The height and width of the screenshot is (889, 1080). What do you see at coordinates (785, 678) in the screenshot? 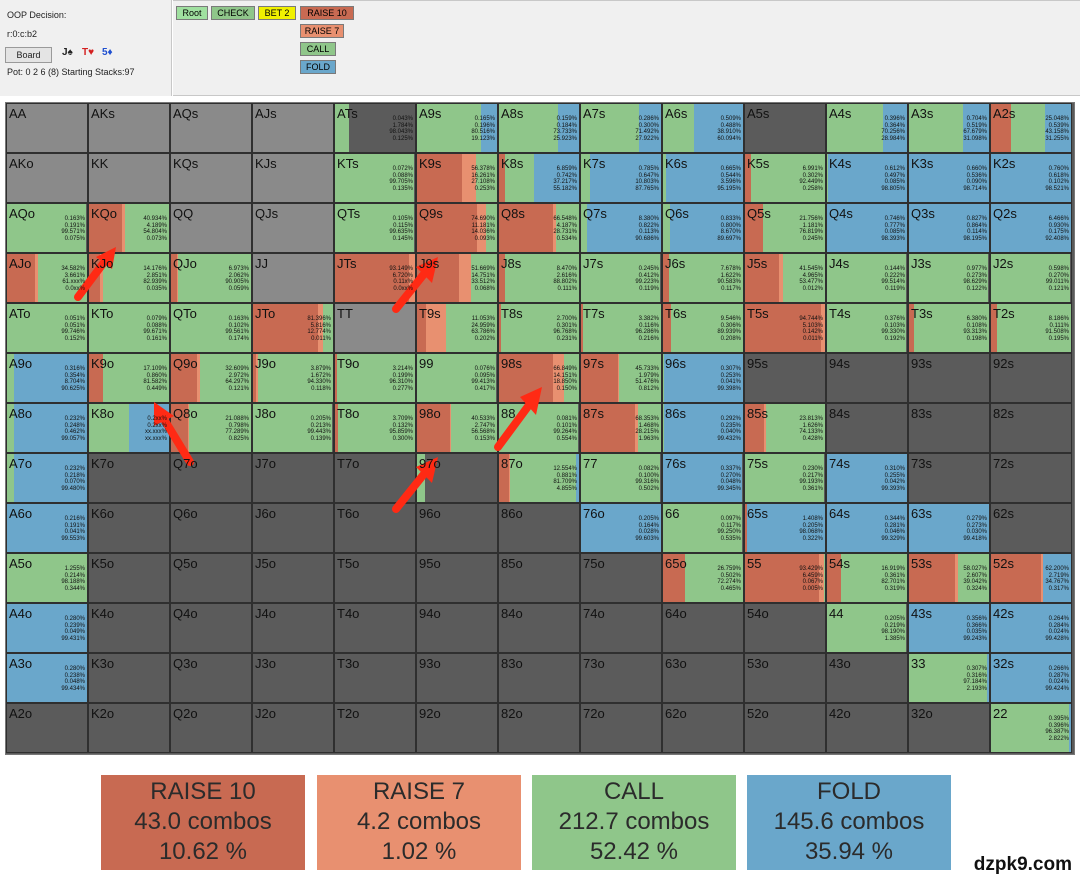
I see `hand-cell-53o: 53o` at bounding box center [785, 678].